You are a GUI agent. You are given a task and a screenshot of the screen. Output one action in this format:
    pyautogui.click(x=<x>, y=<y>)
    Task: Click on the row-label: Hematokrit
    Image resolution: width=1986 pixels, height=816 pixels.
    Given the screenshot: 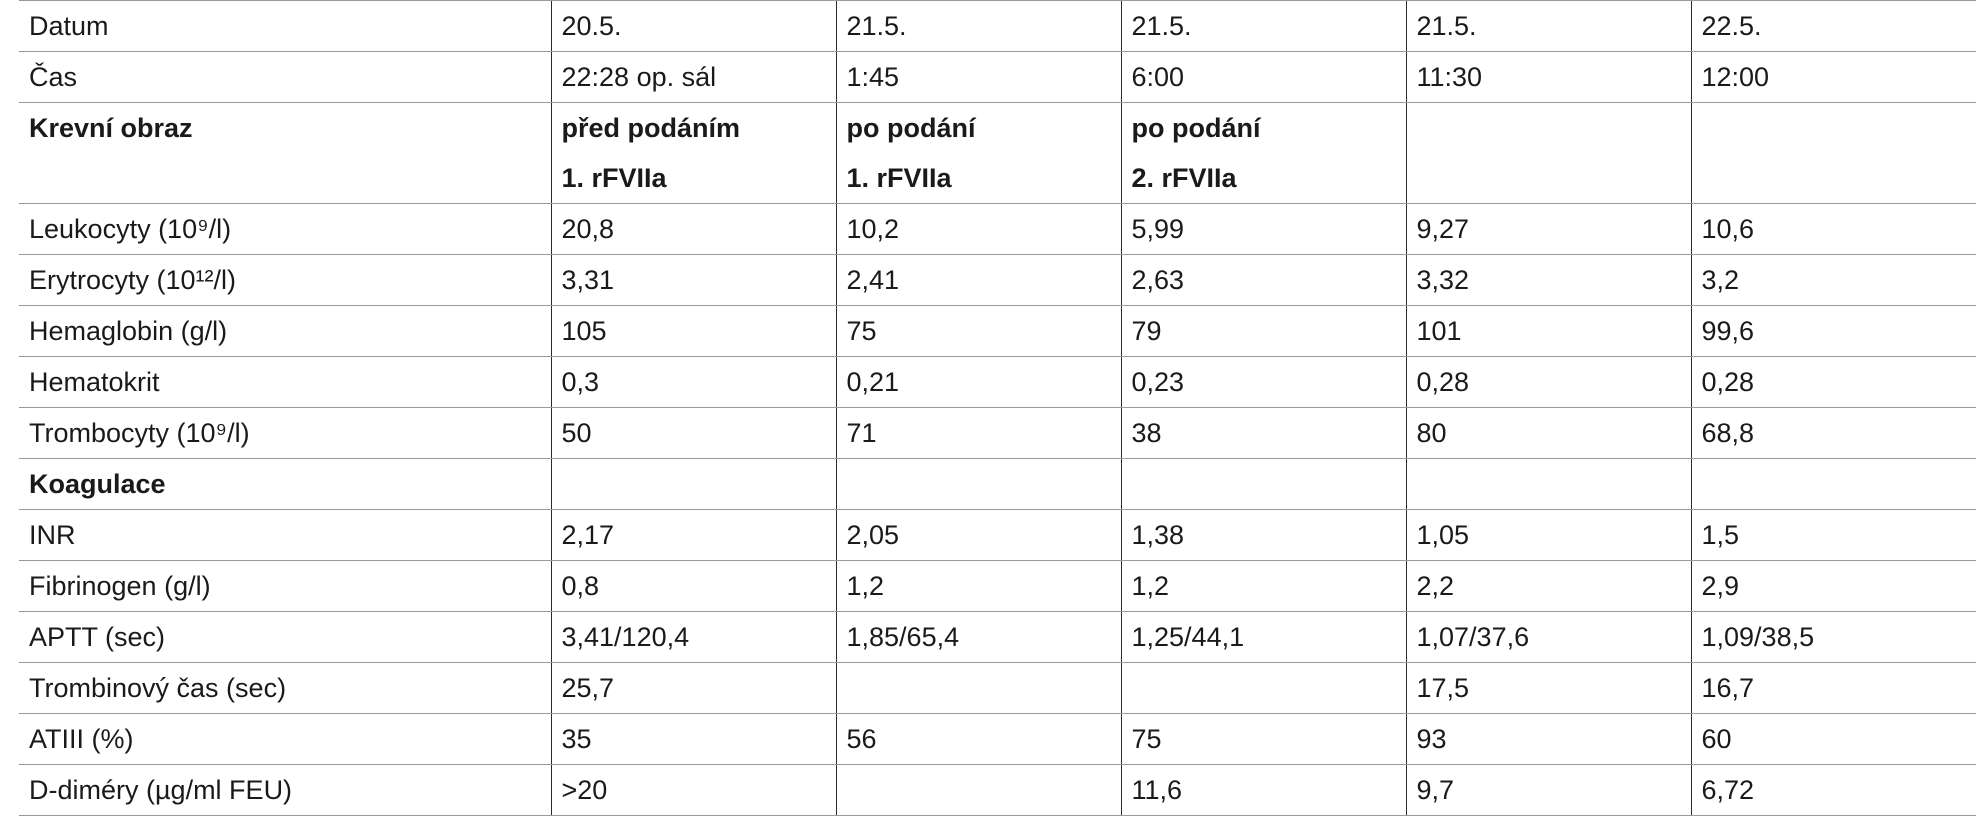 What is the action you would take?
    pyautogui.click(x=285, y=382)
    